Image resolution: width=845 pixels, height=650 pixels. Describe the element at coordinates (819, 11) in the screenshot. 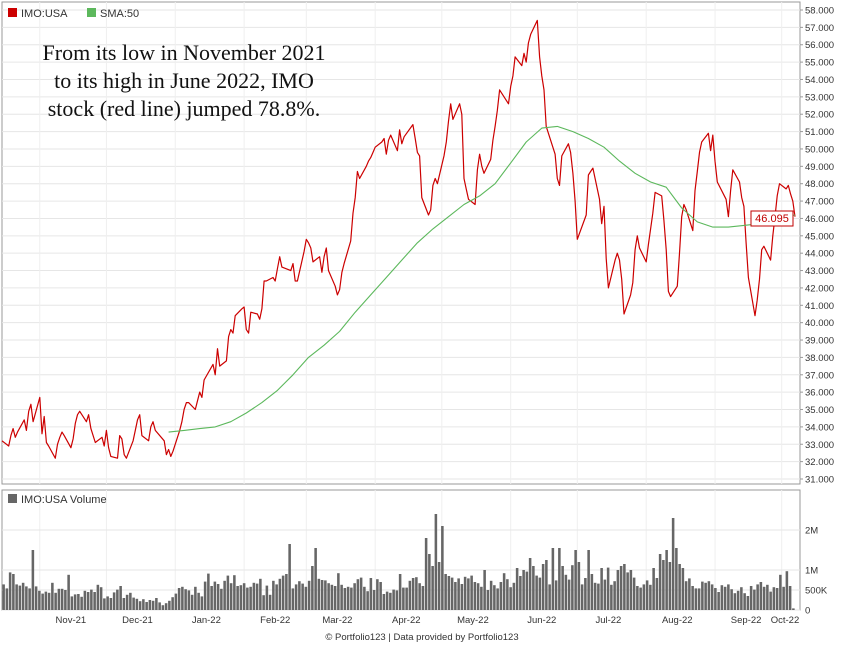

I see `price-y-tick-label: 58.000` at that location.